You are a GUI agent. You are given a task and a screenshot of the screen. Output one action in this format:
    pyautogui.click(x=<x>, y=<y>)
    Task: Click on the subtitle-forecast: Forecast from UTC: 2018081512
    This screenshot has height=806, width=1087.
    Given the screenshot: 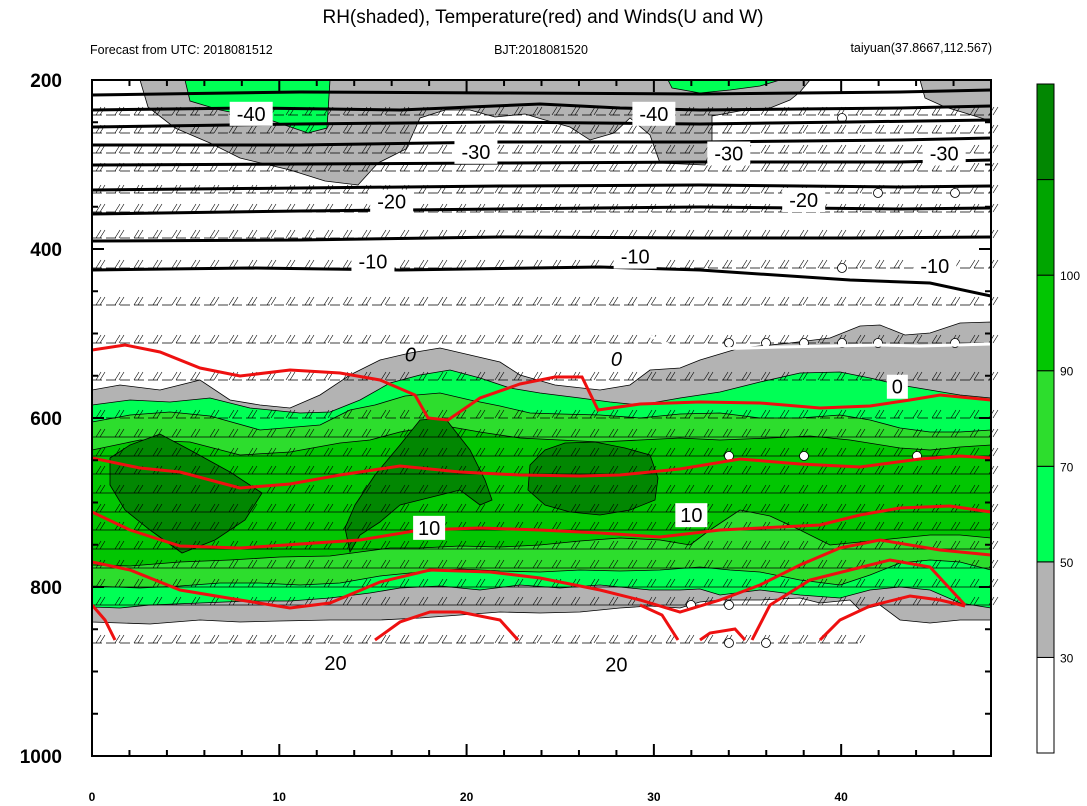 What is the action you would take?
    pyautogui.click(x=181, y=50)
    